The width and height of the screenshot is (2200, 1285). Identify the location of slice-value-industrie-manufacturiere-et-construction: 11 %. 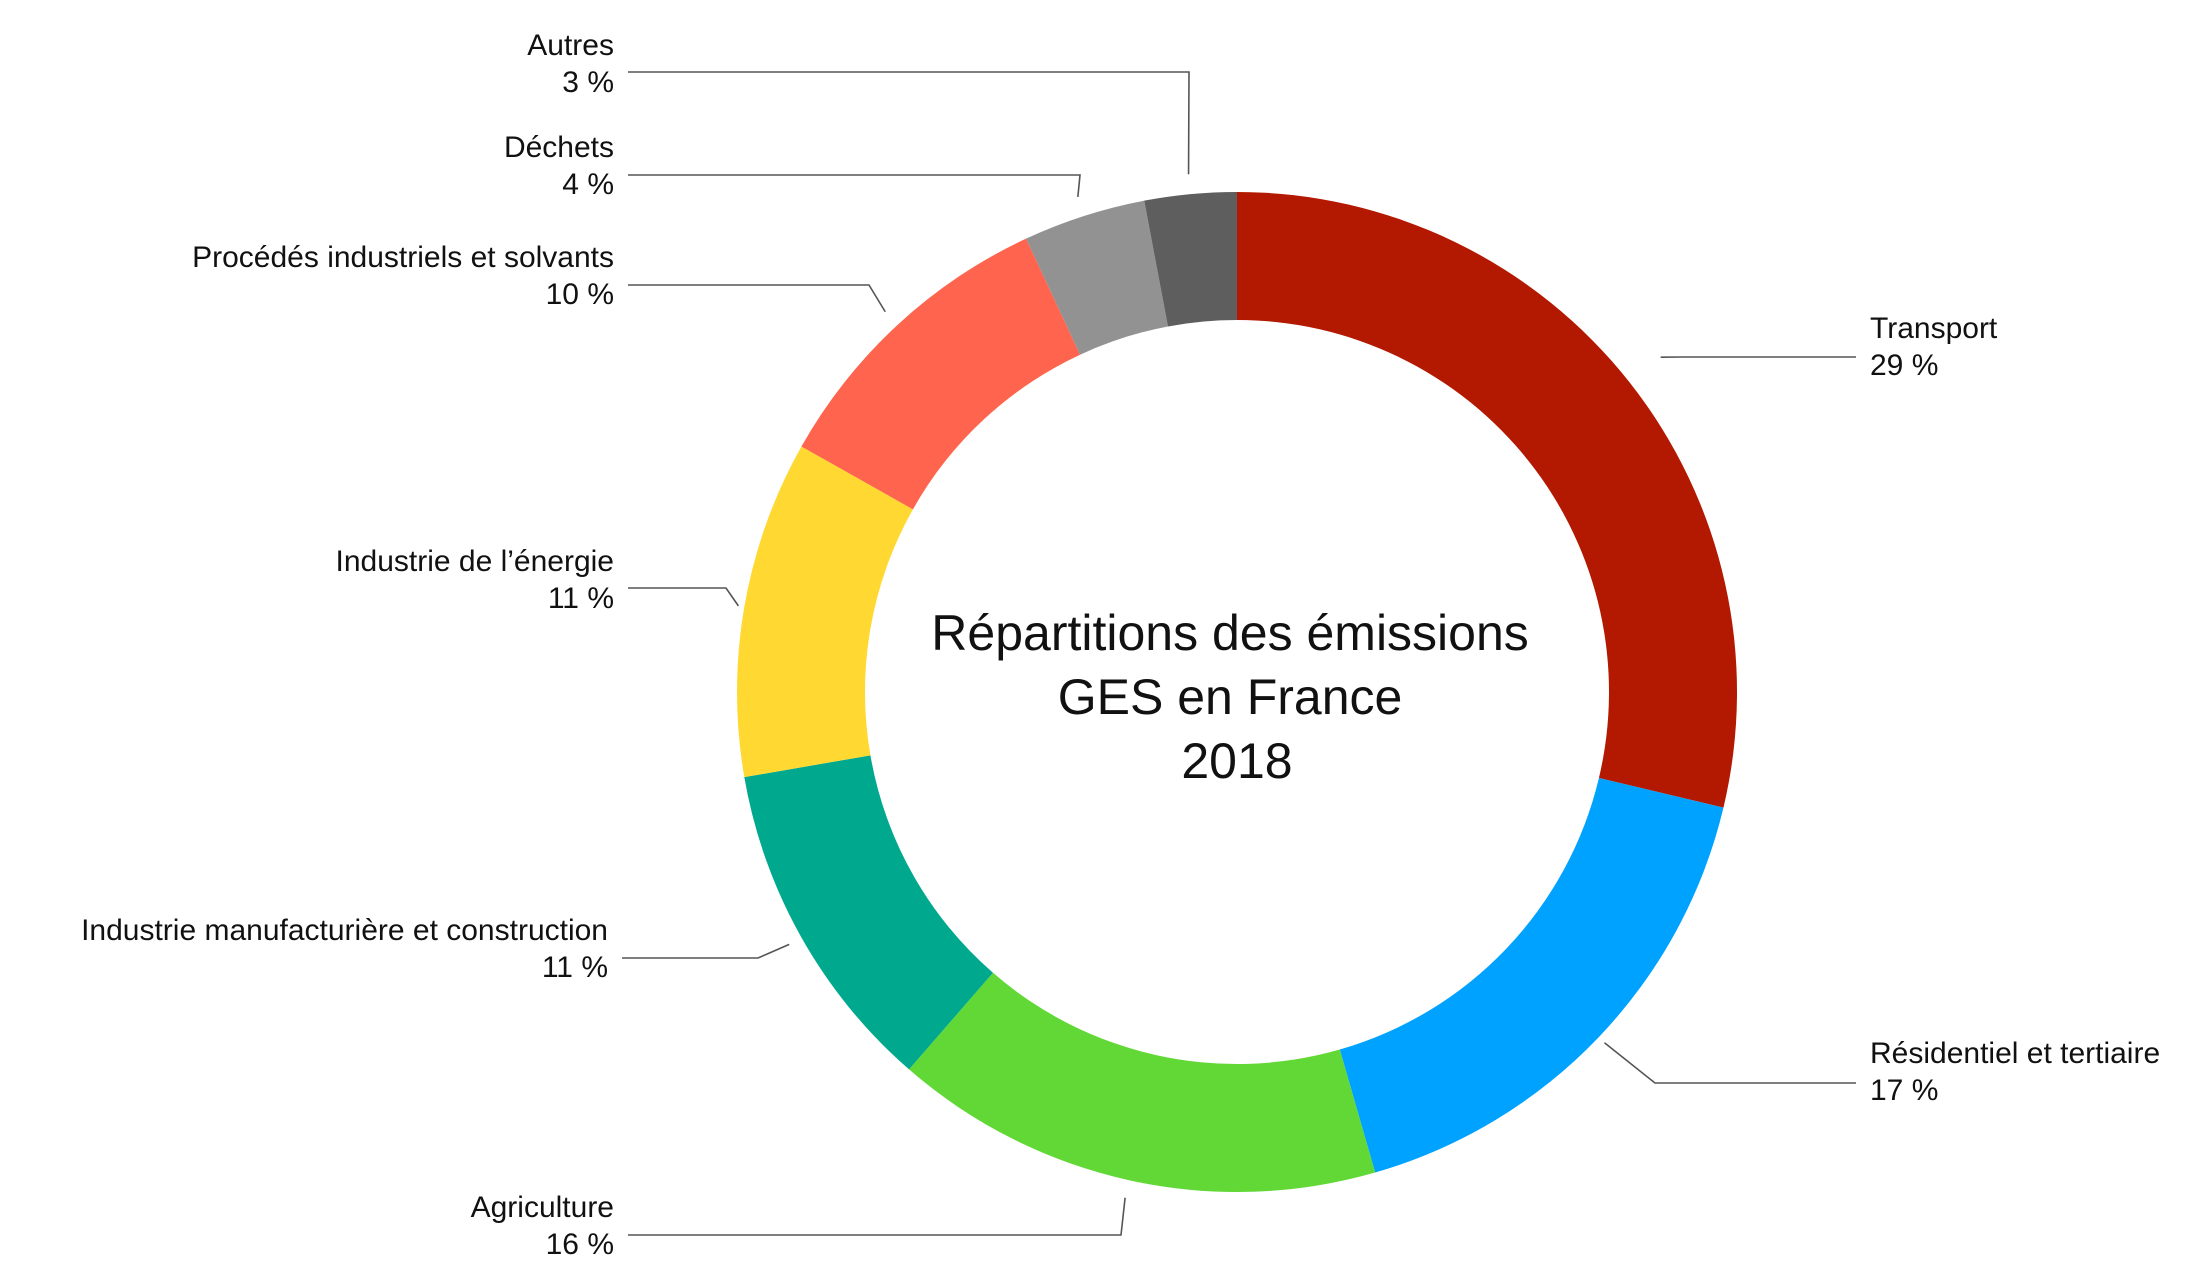
(575, 967).